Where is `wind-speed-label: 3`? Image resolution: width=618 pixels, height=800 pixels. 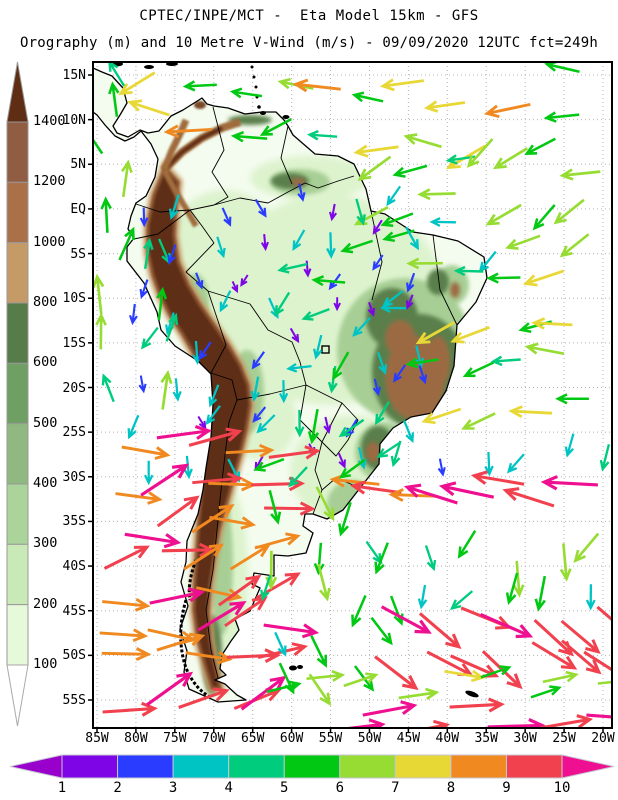 wind-speed-label: 3 is located at coordinates (173, 788).